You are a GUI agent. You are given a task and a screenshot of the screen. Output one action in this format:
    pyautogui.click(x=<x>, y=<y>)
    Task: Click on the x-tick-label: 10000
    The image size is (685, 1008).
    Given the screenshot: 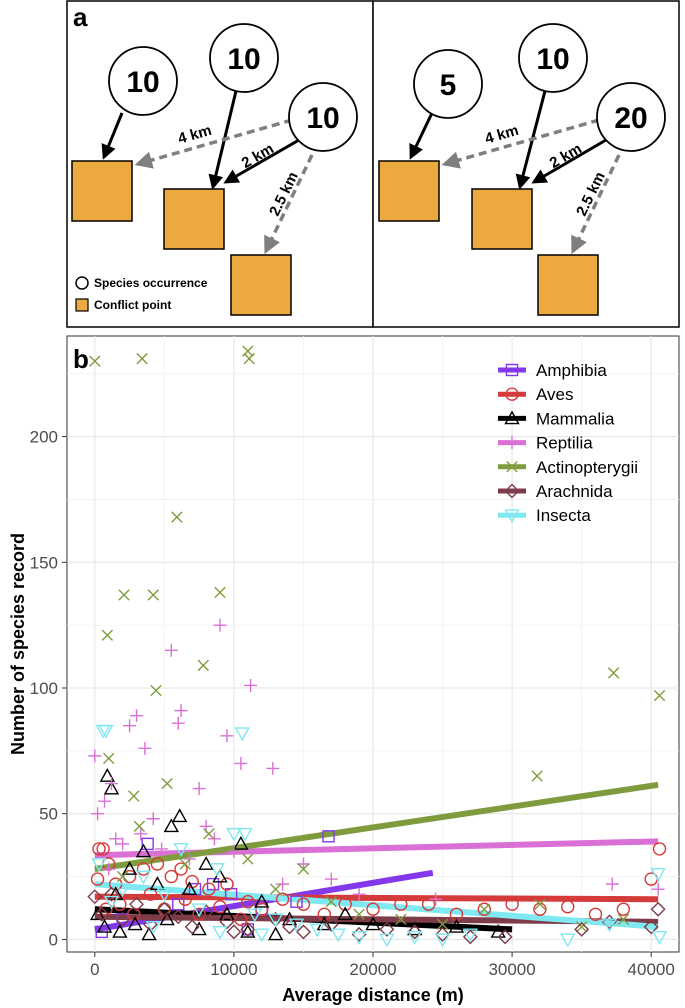 What is the action you would take?
    pyautogui.click(x=233, y=969)
    